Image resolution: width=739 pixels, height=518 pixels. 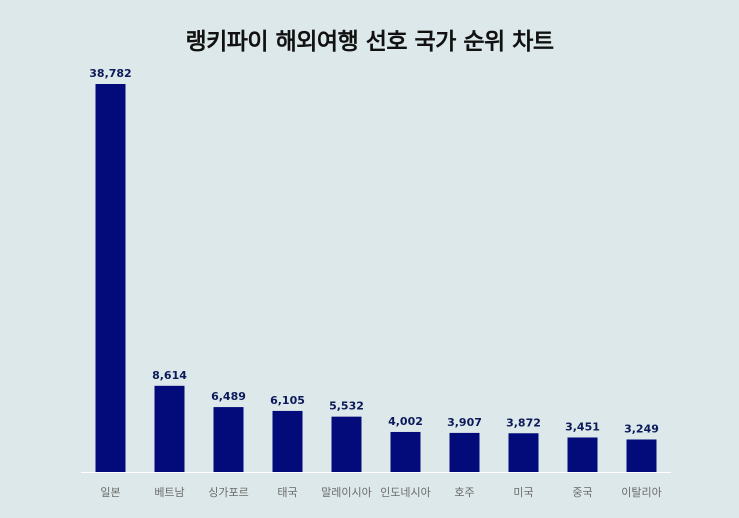 What do you see at coordinates (346, 492) in the screenshot?
I see `x-tick-label-4: 말레이시아` at bounding box center [346, 492].